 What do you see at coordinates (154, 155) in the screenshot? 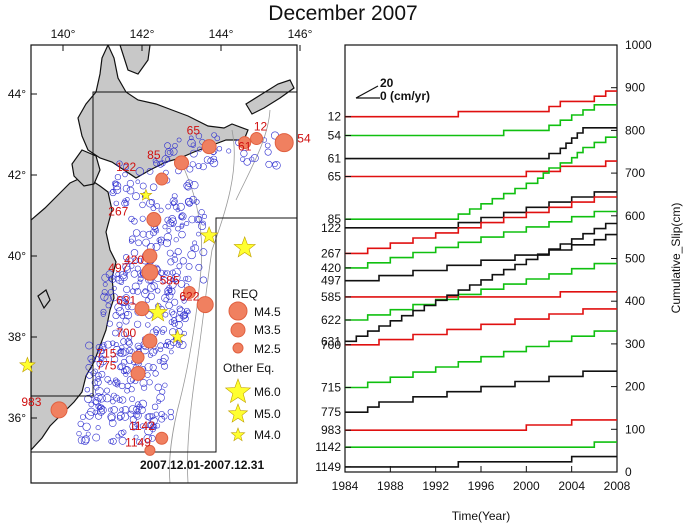
I see `req-label: 85` at bounding box center [154, 155].